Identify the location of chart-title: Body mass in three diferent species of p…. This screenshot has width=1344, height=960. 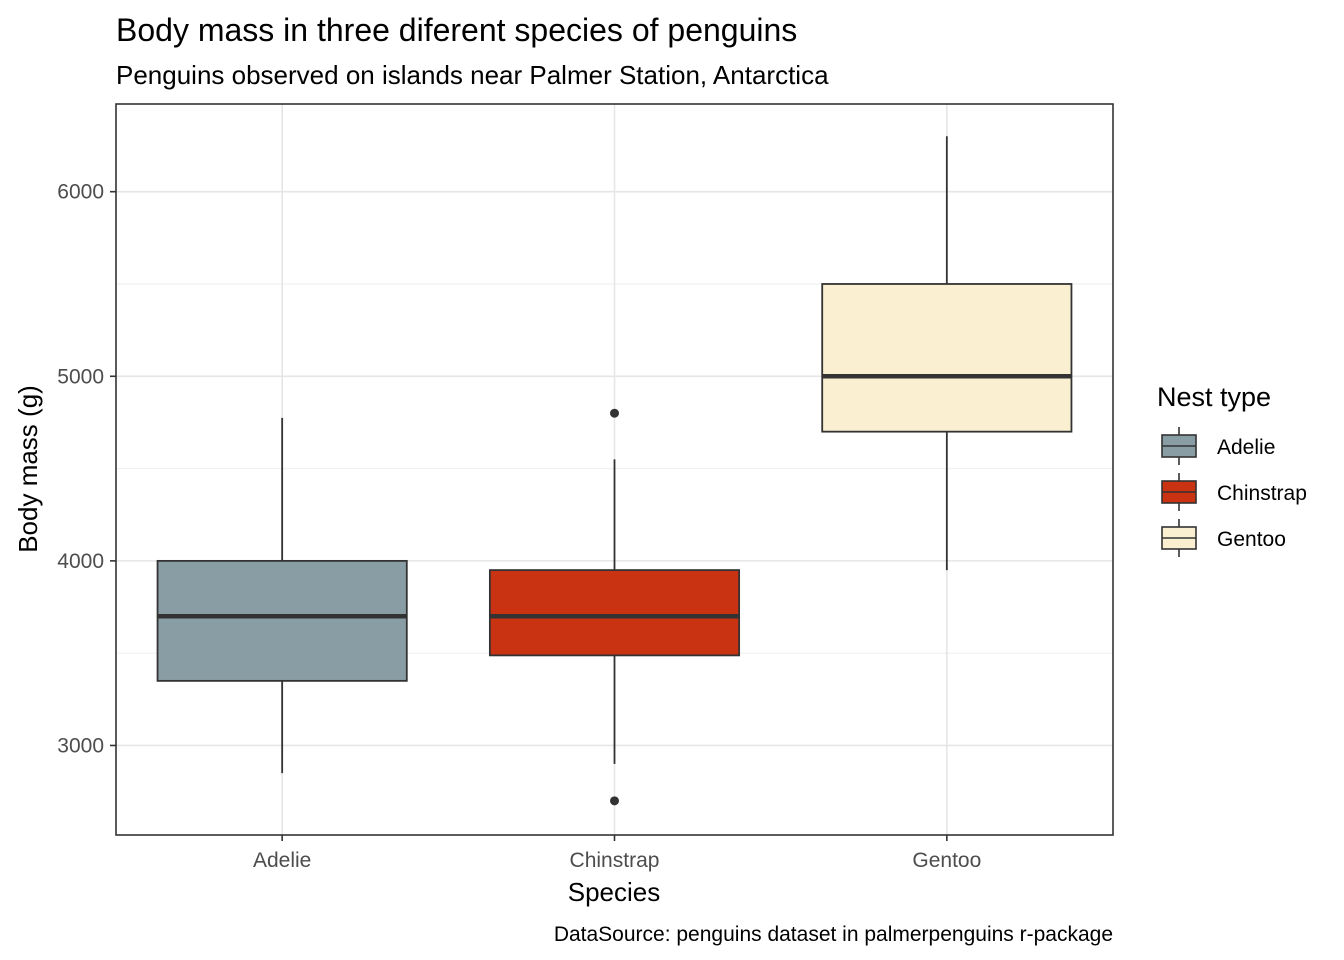
(456, 30).